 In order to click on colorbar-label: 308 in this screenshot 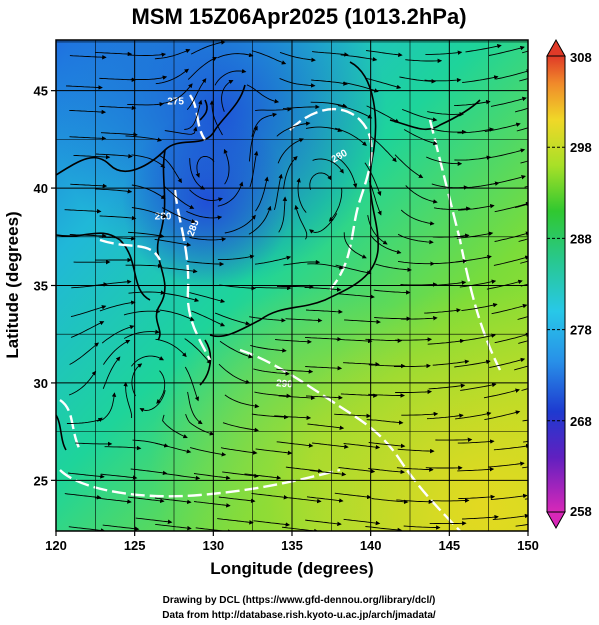, I will do `click(581, 57)`.